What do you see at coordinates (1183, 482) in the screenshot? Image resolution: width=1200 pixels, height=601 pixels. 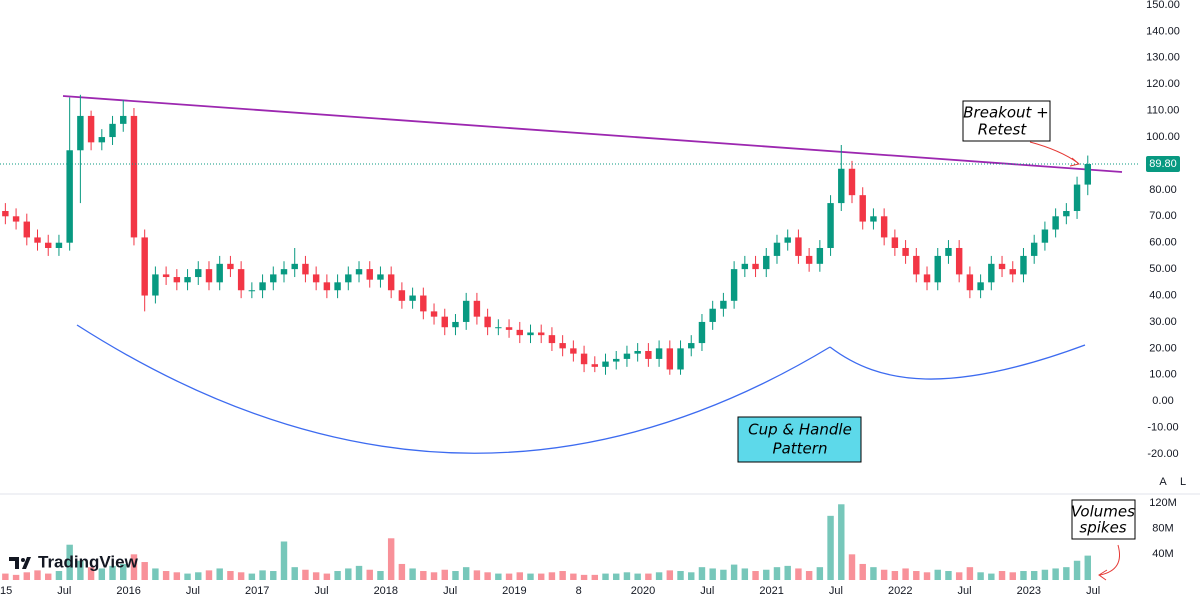 I see `scale-button: L` at bounding box center [1183, 482].